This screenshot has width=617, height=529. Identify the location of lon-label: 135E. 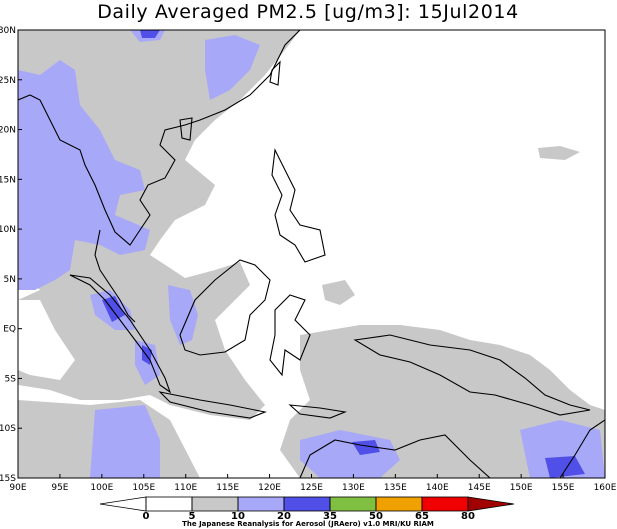
(395, 488).